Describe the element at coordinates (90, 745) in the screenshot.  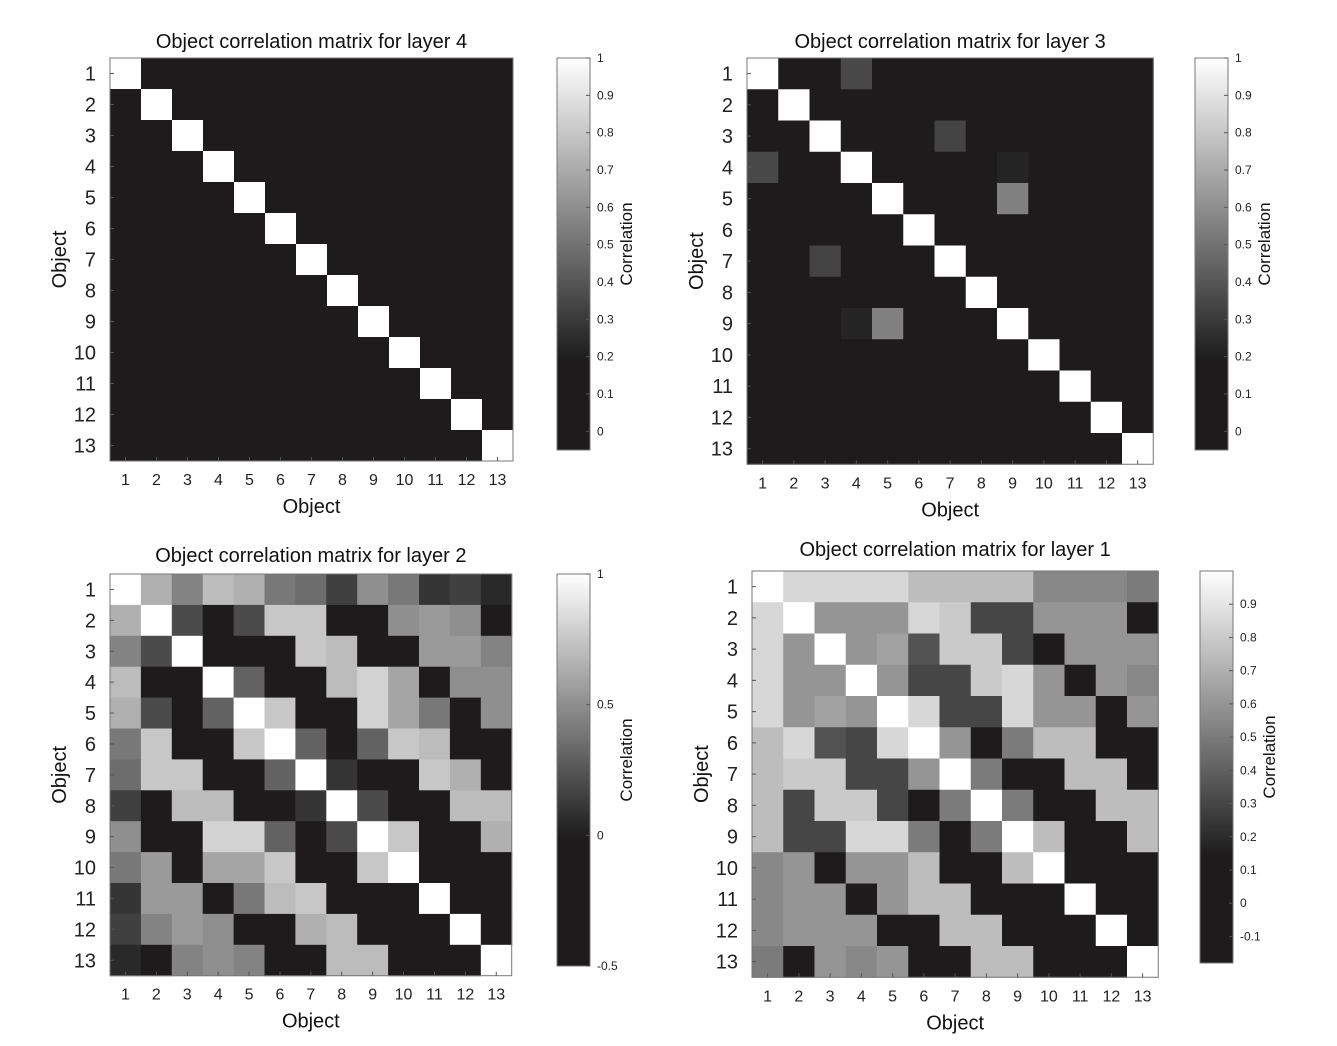
I see `y-tick-label: 6` at that location.